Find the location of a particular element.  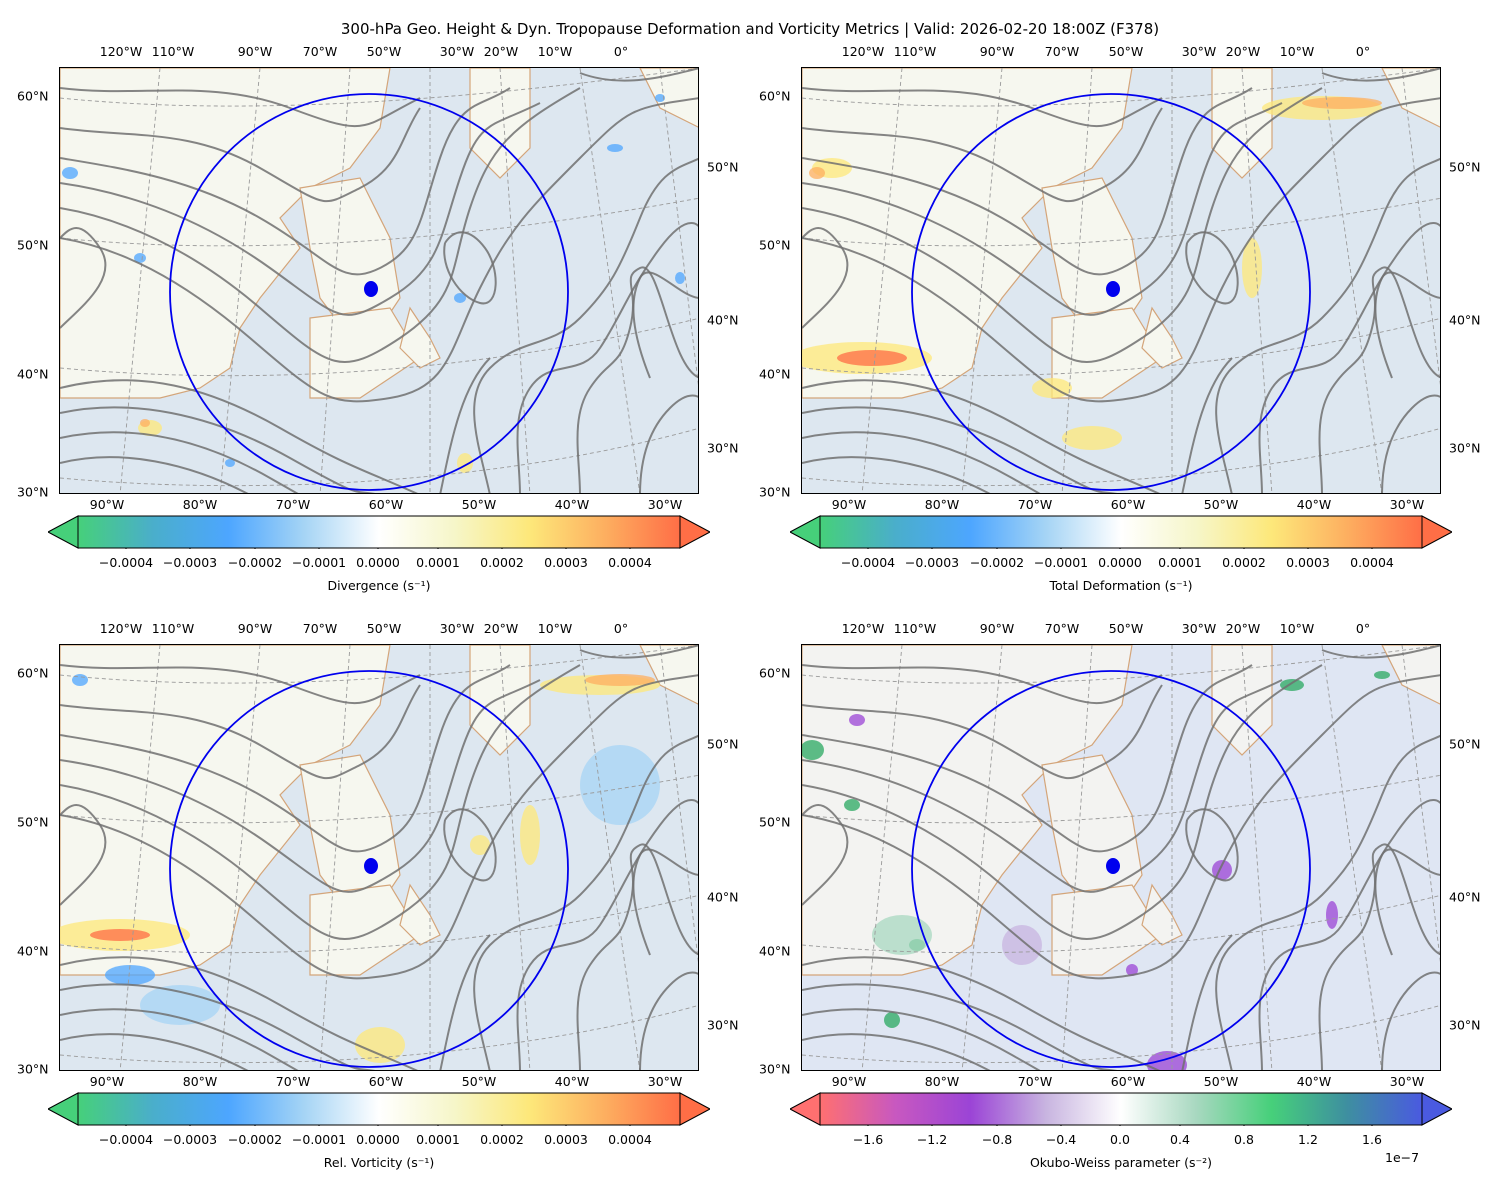

top-longitude-label: 110°W is located at coordinates (915, 628).